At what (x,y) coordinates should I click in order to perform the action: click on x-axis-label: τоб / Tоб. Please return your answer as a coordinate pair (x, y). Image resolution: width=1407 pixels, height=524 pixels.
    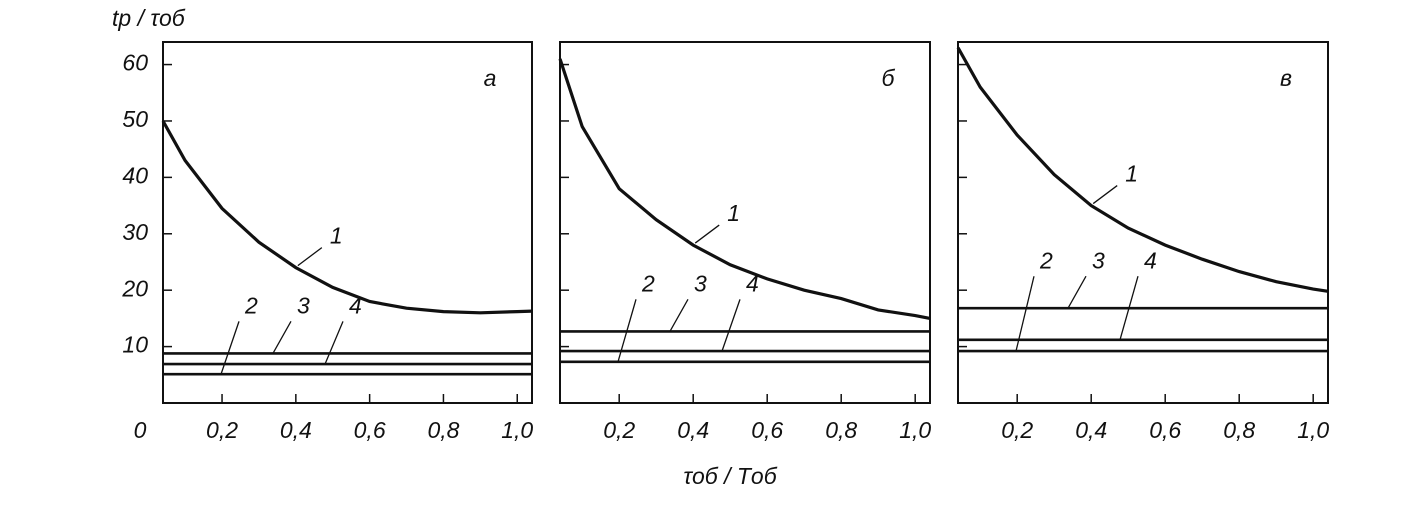
    Looking at the image, I should click on (730, 476).